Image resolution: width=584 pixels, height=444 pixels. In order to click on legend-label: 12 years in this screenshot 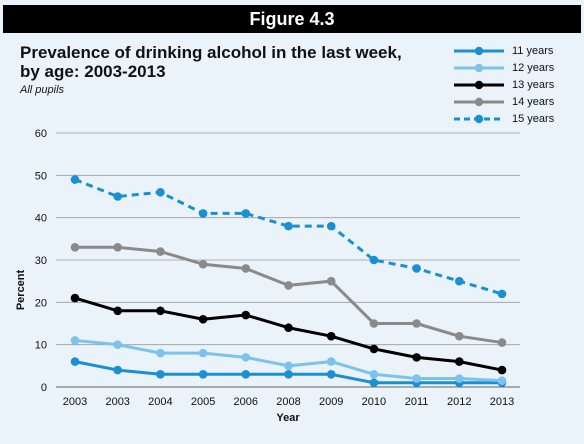, I will do `click(533, 67)`.